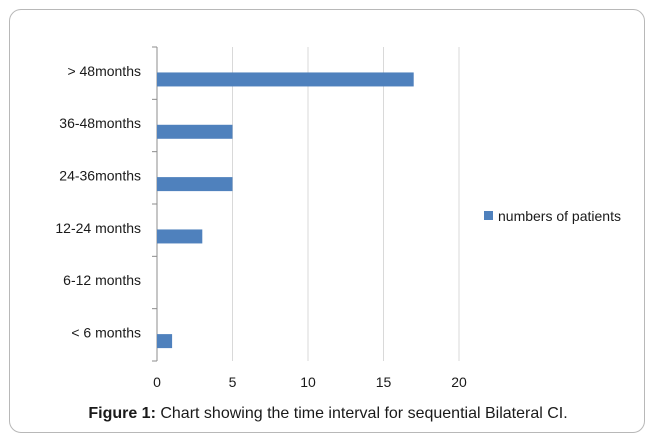  Describe the element at coordinates (559, 216) in the screenshot. I see `legend-label: numbers of patients` at that location.